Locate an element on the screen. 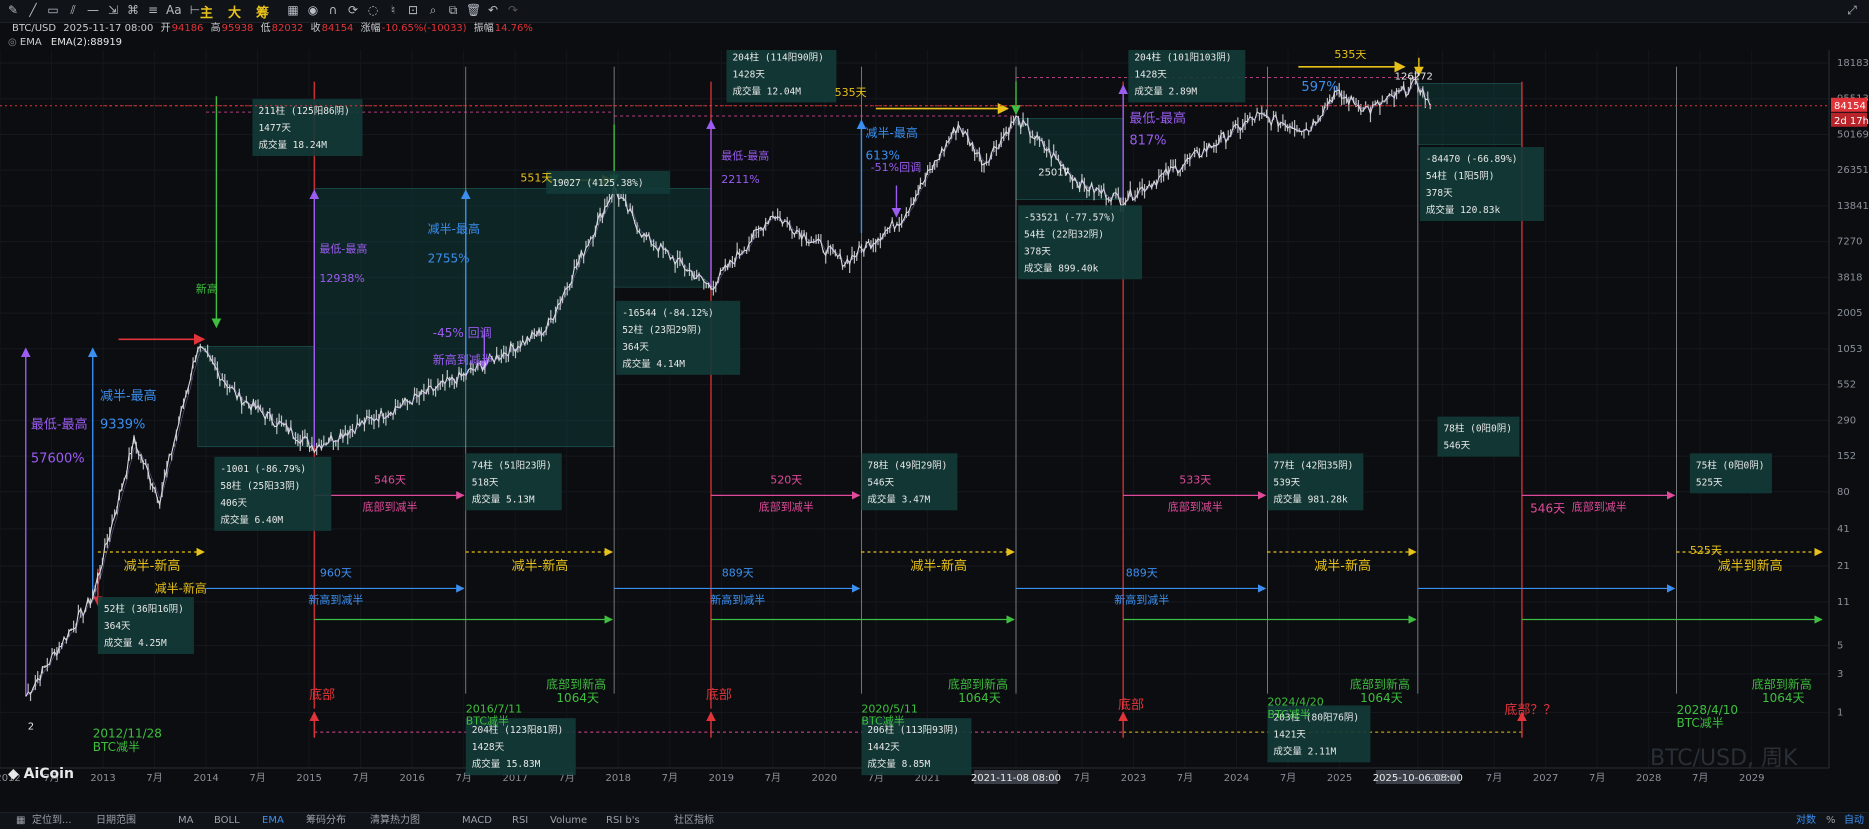 The image size is (1869, 829). indicator-macd: MACD is located at coordinates (477, 820).